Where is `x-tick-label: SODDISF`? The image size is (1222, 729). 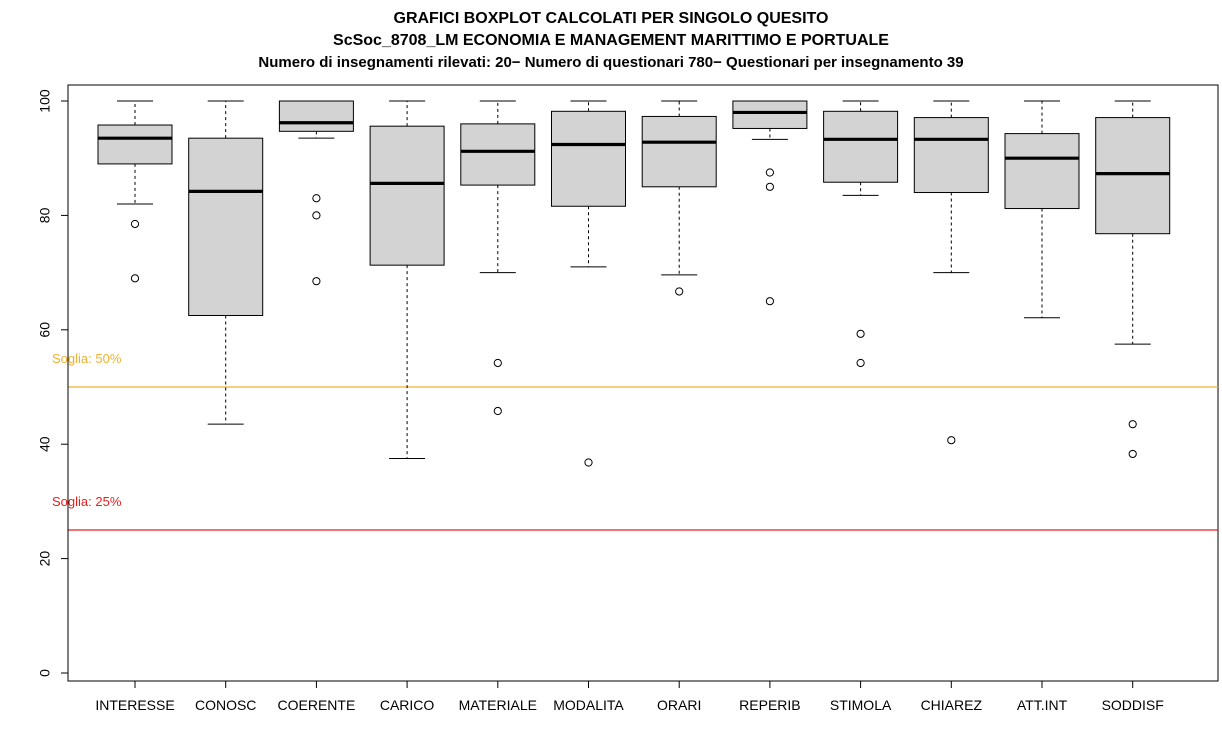
x-tick-label: SODDISF is located at coordinates (1133, 705).